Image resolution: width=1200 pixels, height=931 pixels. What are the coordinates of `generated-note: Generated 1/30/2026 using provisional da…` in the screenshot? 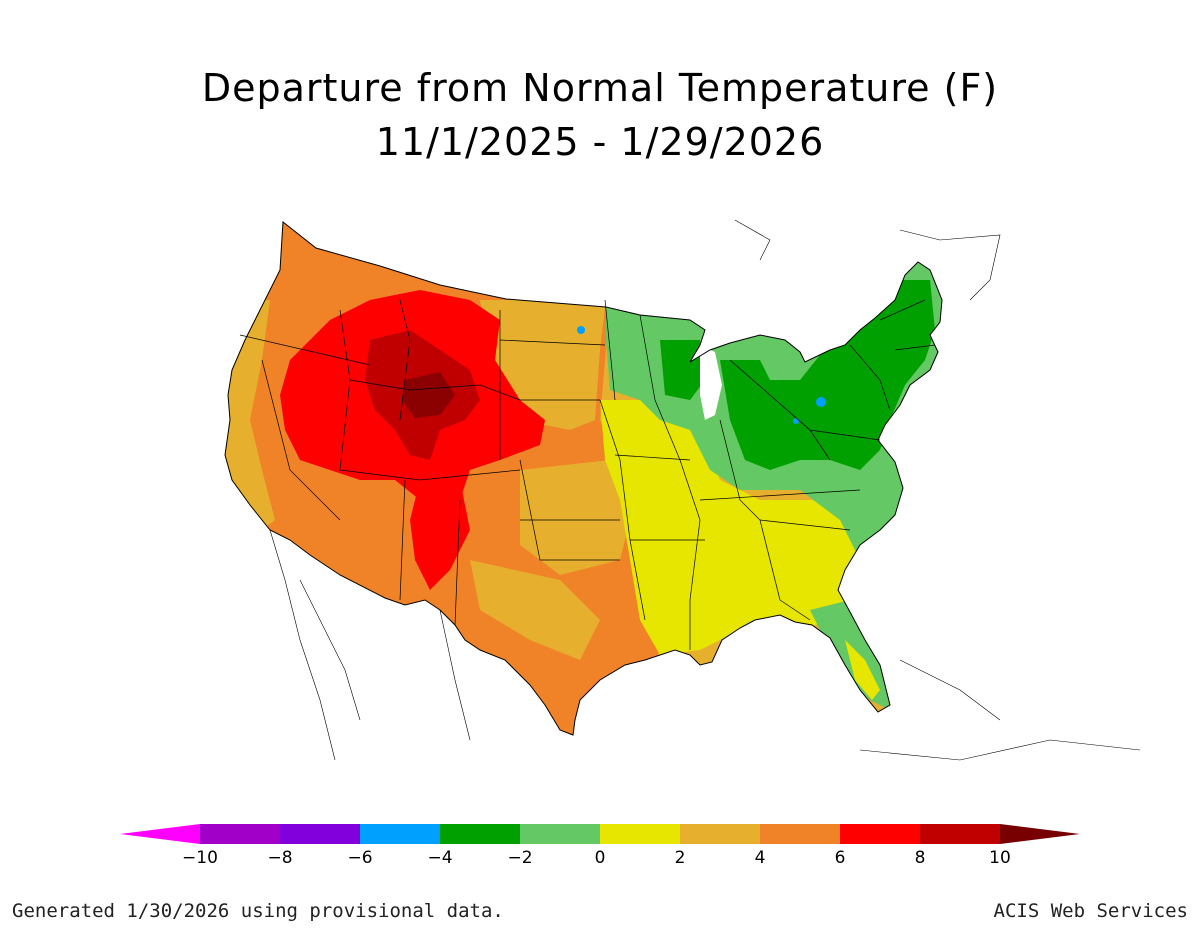 It's located at (258, 911).